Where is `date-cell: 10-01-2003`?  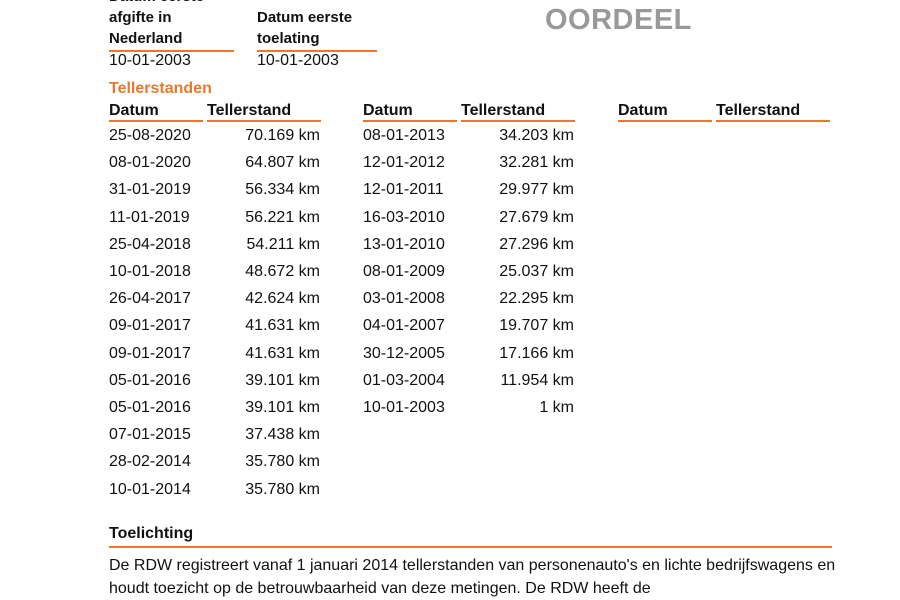 date-cell: 10-01-2003 is located at coordinates (404, 407).